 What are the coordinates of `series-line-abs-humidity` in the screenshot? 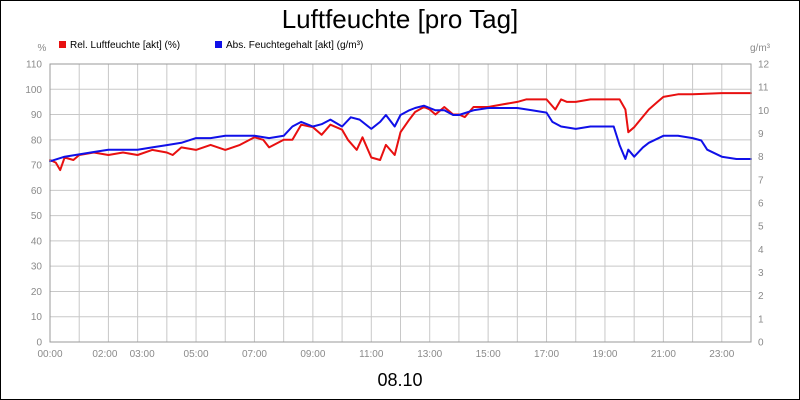 It's located at (400, 133).